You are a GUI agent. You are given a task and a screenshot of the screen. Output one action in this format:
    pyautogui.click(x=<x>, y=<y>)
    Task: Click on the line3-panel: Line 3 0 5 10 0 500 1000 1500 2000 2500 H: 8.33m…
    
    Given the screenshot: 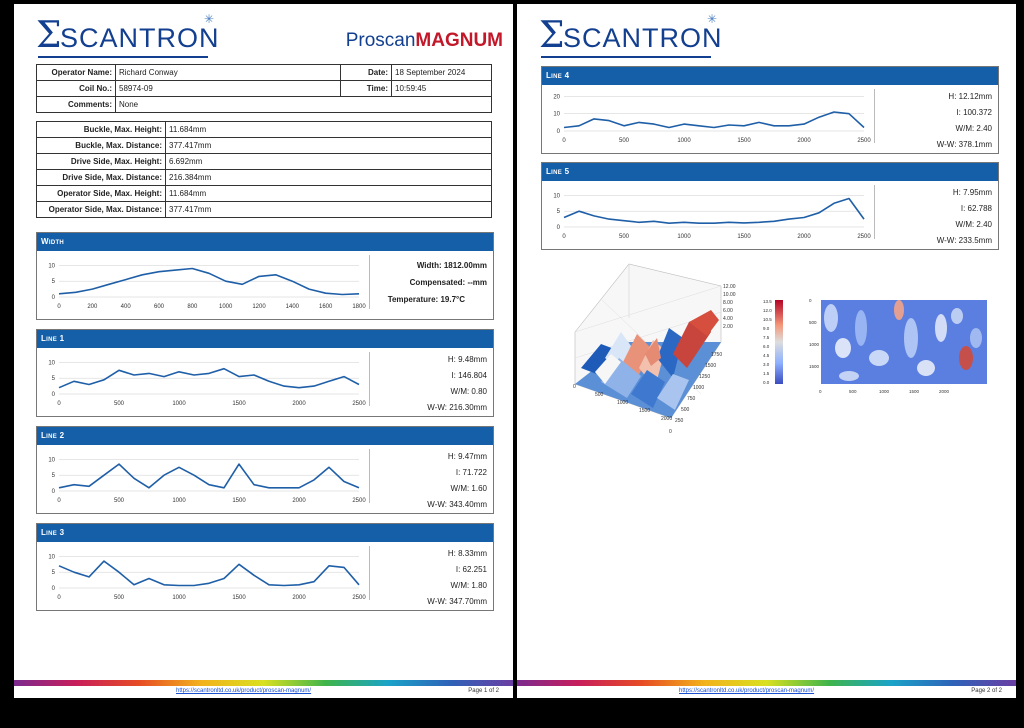 What is the action you would take?
    pyautogui.click(x=265, y=567)
    